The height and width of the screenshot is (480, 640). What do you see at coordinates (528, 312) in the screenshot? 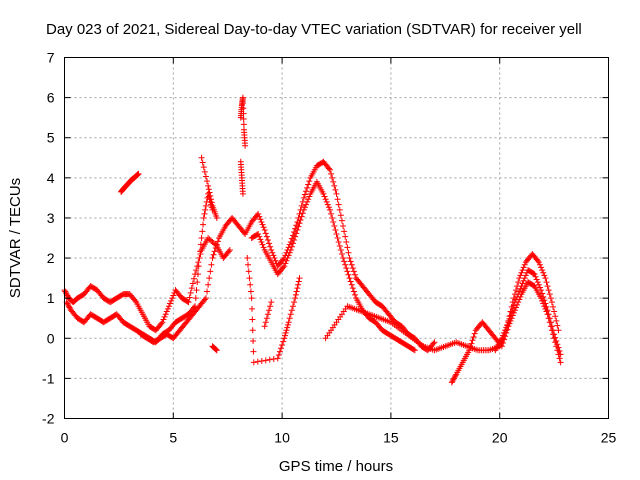
I see `series-trace-g` at bounding box center [528, 312].